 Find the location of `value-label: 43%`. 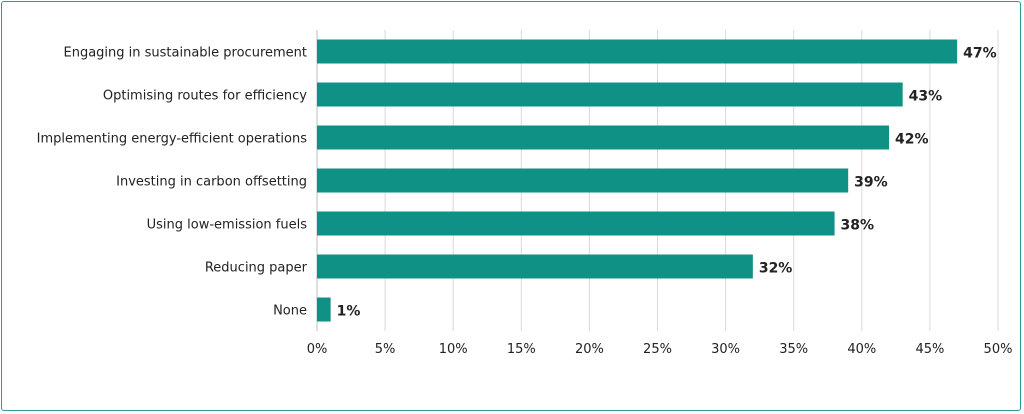

value-label: 43% is located at coordinates (926, 97).